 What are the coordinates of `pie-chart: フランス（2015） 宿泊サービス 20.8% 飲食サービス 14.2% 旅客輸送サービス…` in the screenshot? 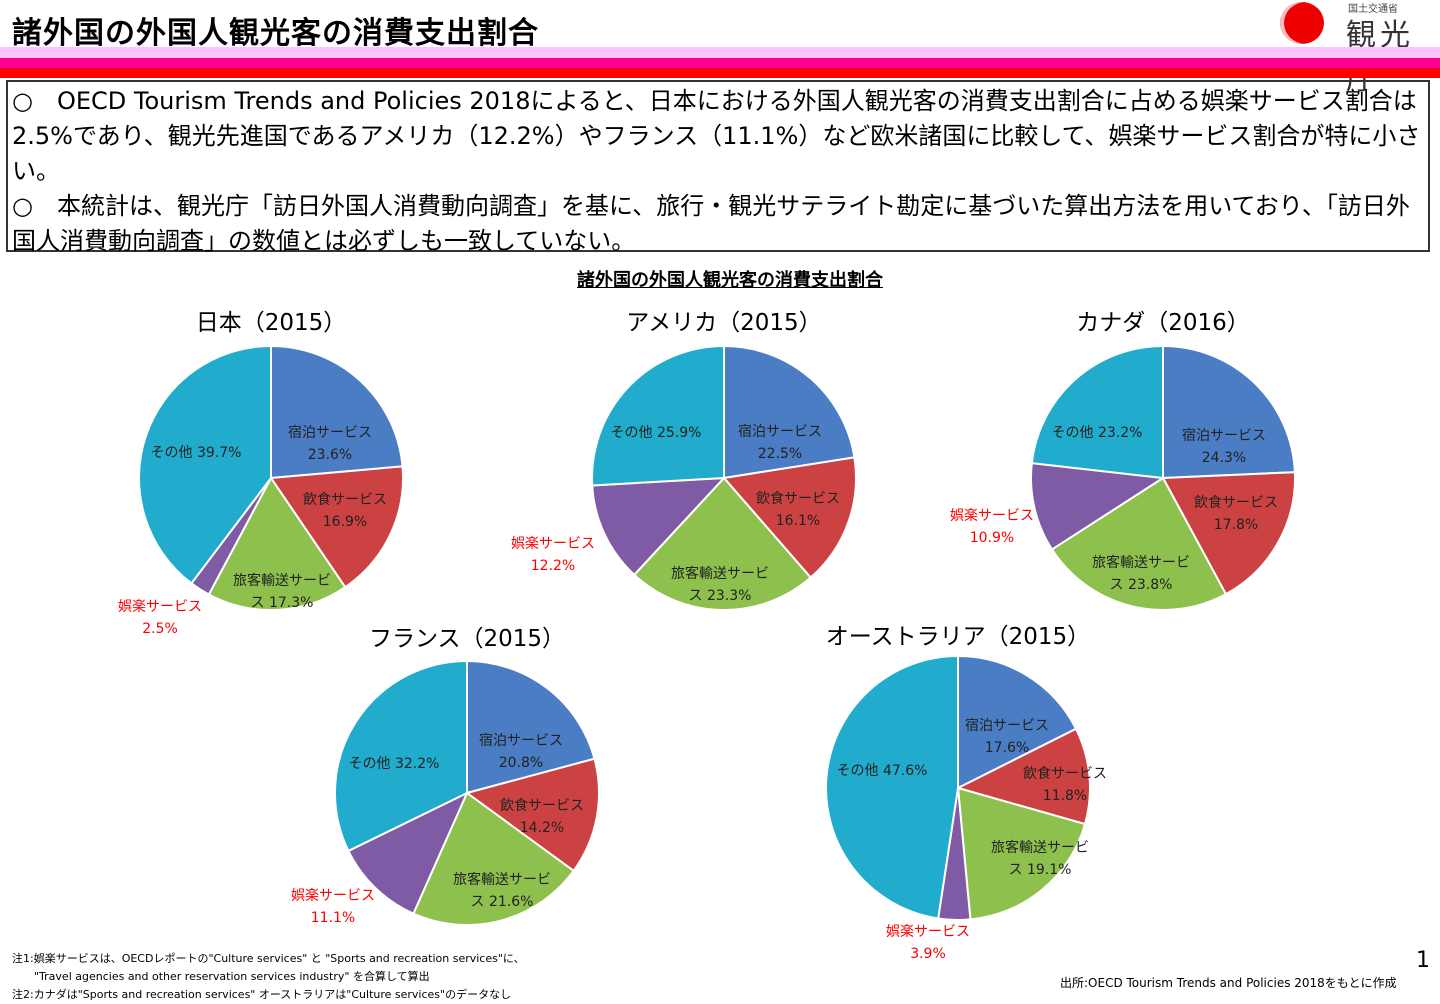 It's located at (445, 776).